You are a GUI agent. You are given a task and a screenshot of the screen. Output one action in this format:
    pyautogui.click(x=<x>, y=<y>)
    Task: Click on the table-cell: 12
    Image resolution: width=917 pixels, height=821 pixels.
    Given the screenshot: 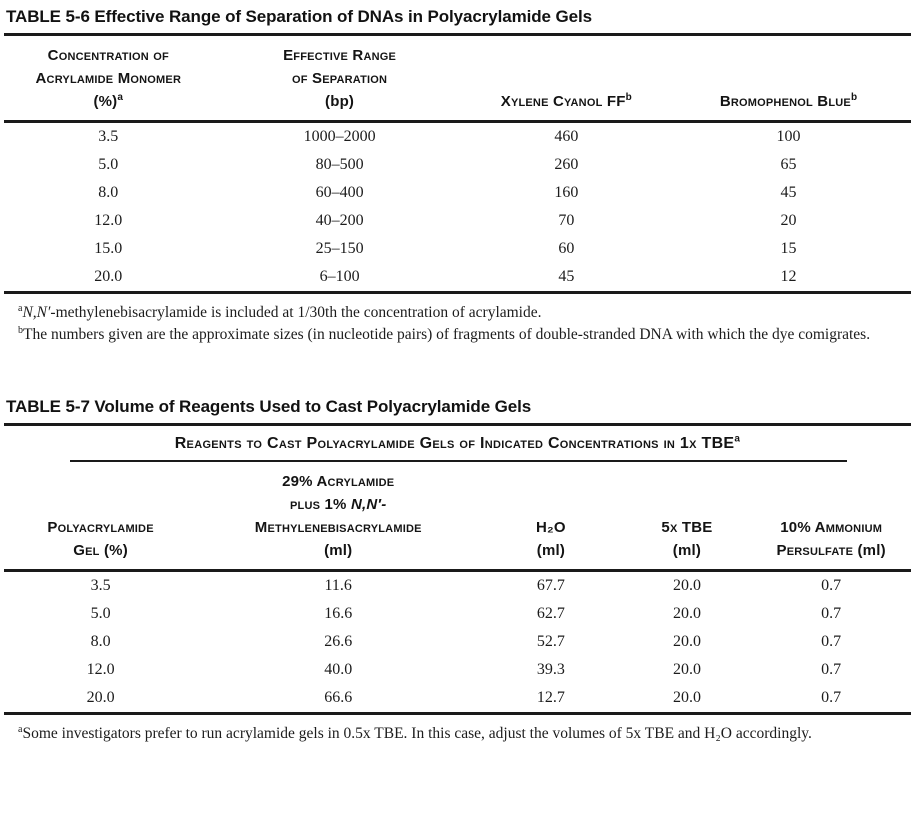 What is the action you would take?
    pyautogui.click(x=788, y=276)
    